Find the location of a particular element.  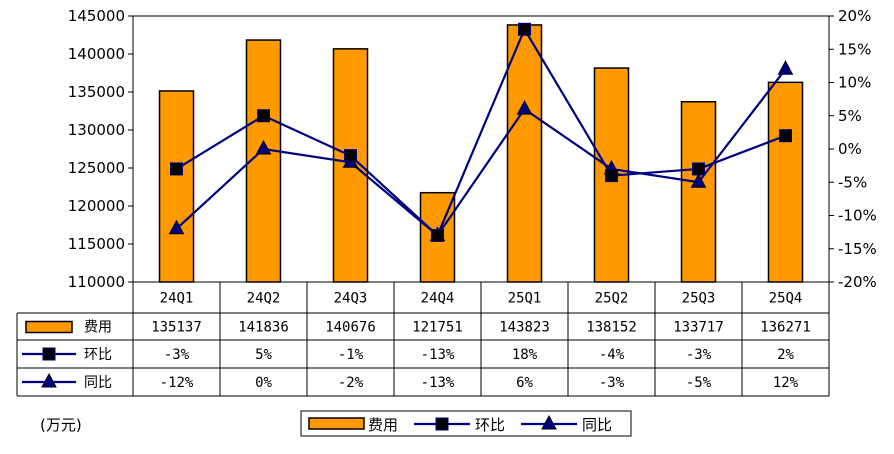

point-环比-24Q1 is located at coordinates (176, 169).